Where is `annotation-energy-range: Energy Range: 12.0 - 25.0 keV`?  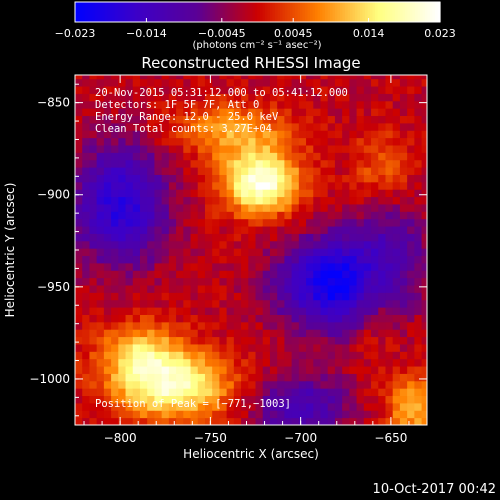 annotation-energy-range: Energy Range: 12.0 - 25.0 keV is located at coordinates (187, 117).